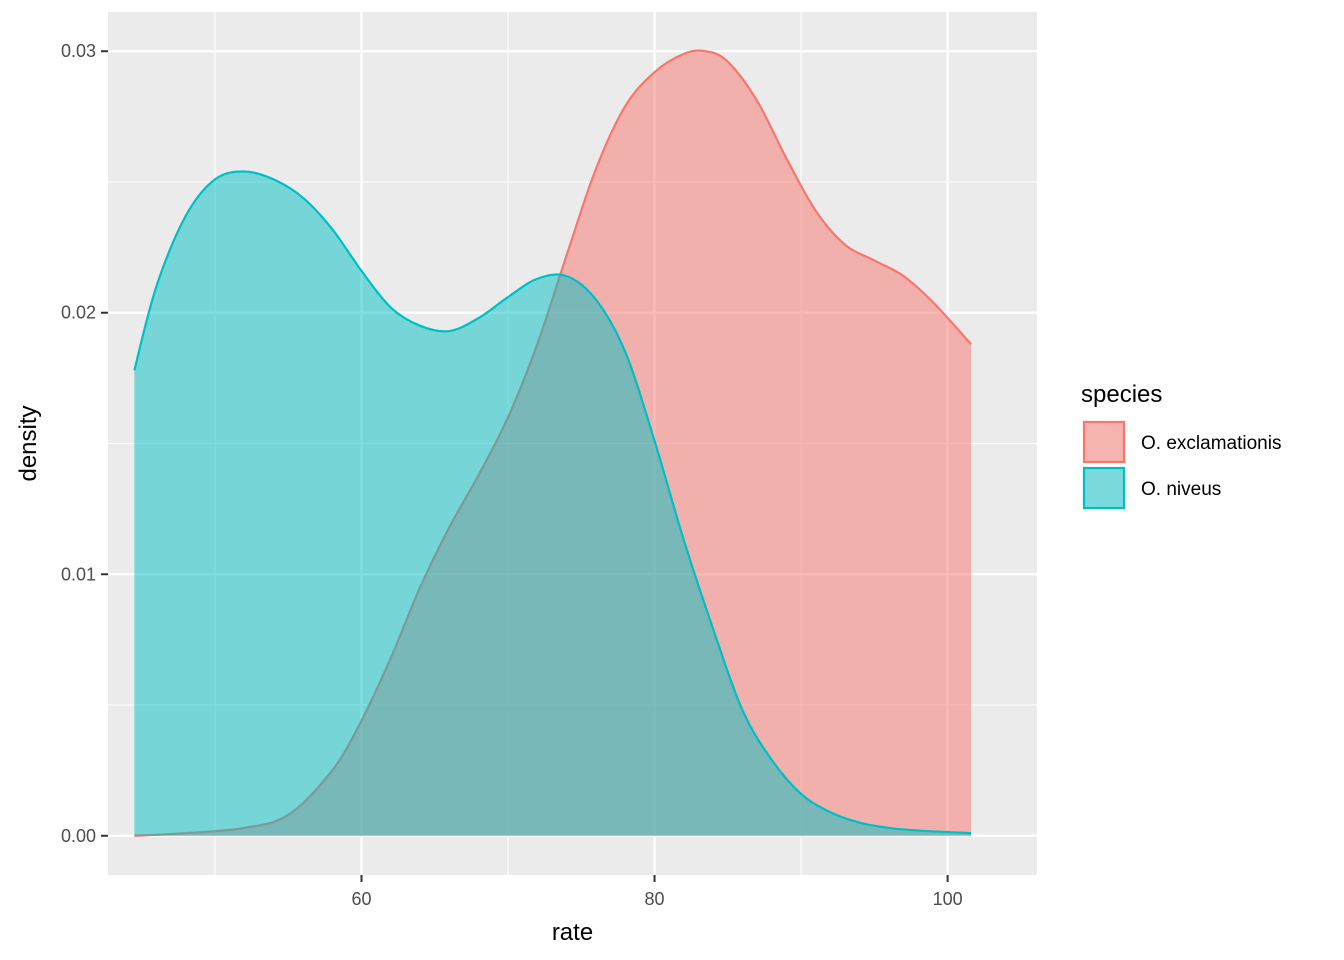 The height and width of the screenshot is (960, 1344). I want to click on x-tick-label: 80, so click(655, 899).